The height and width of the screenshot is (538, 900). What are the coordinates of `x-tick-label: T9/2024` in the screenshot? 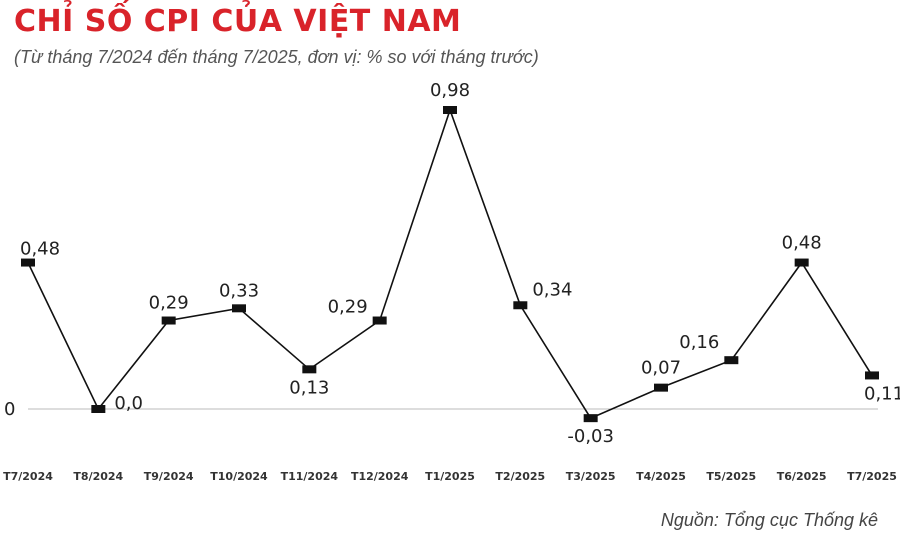 It's located at (169, 476).